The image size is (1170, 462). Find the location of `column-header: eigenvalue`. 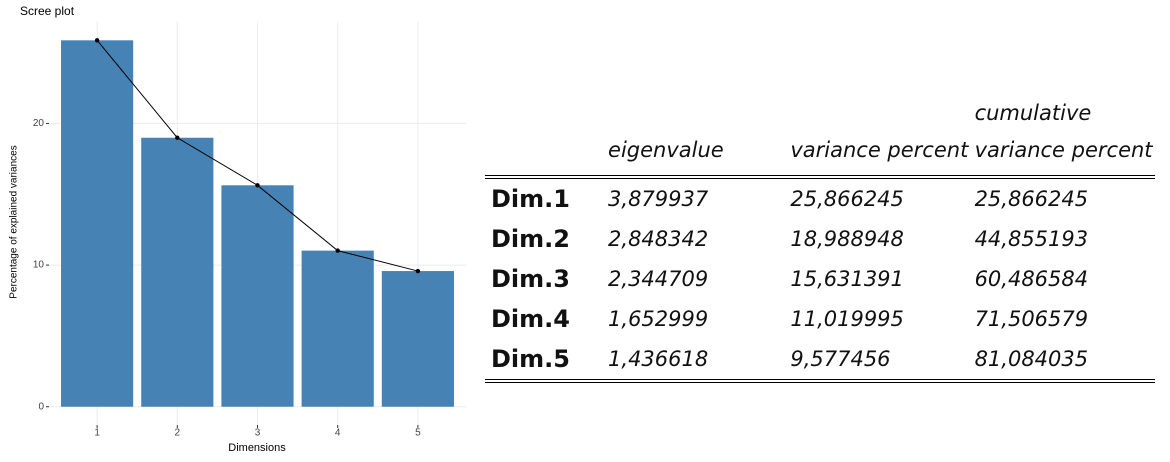

column-header: eigenvalue is located at coordinates (699, 137).